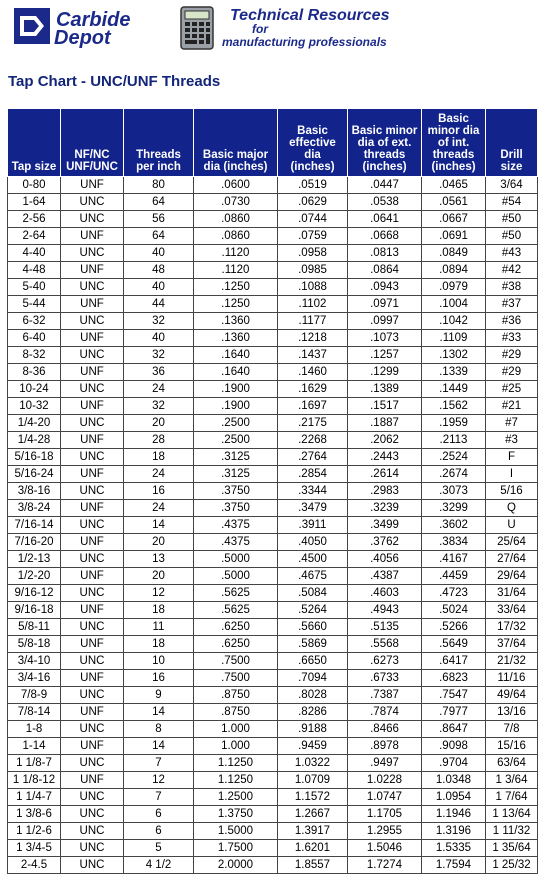 The height and width of the screenshot is (881, 544). I want to click on table-cell: 1.000, so click(235, 746).